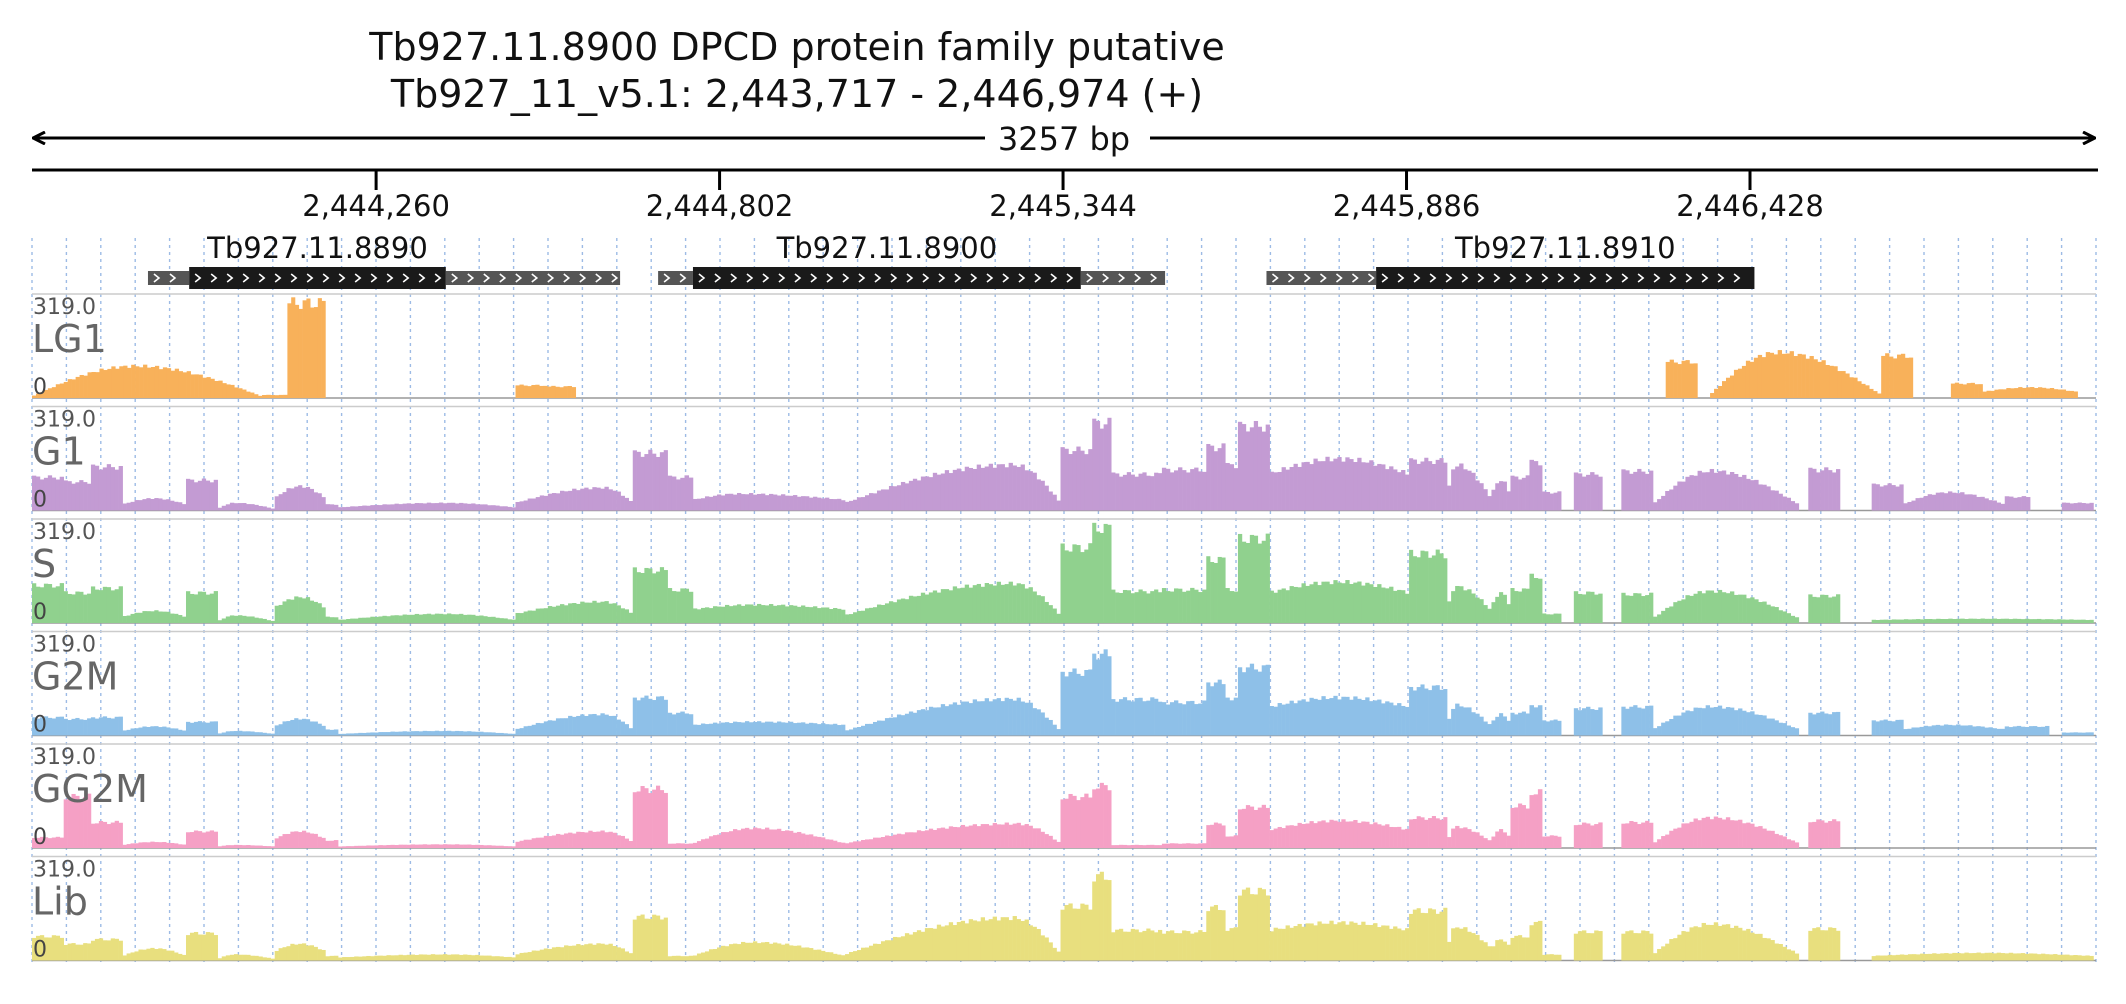 The image size is (2126, 1004). I want to click on gene-utr, so click(1321, 278).